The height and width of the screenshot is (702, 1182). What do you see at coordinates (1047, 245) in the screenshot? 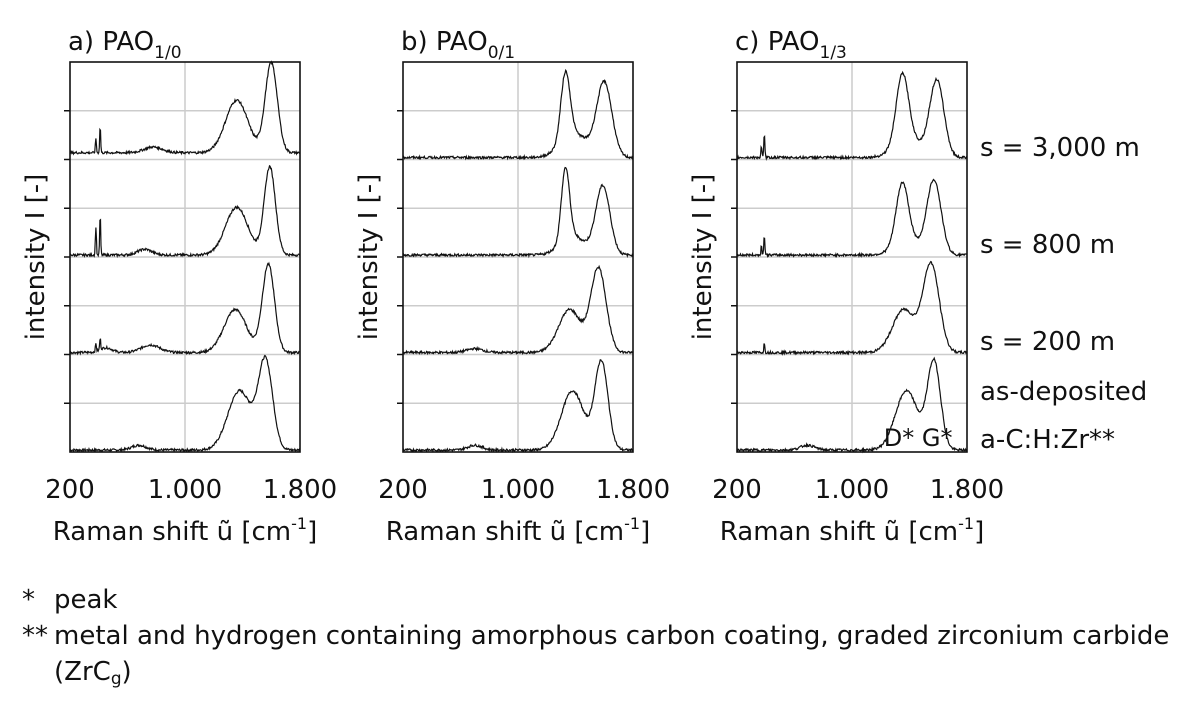
I see `row-label-s800: s = 800 m` at bounding box center [1047, 245].